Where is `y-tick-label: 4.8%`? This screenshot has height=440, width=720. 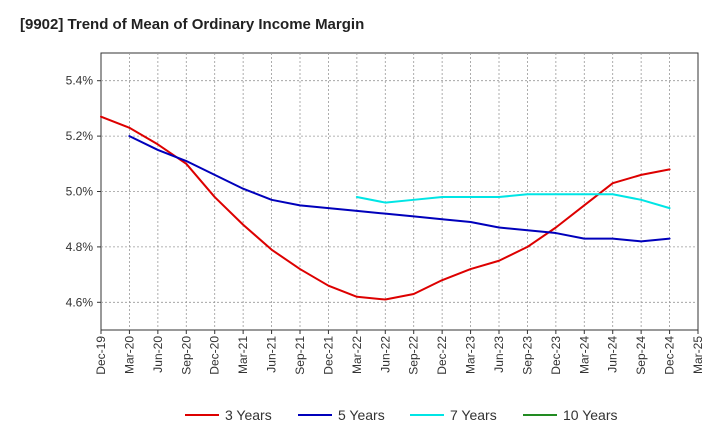 y-tick-label: 4.8% is located at coordinates (80, 247).